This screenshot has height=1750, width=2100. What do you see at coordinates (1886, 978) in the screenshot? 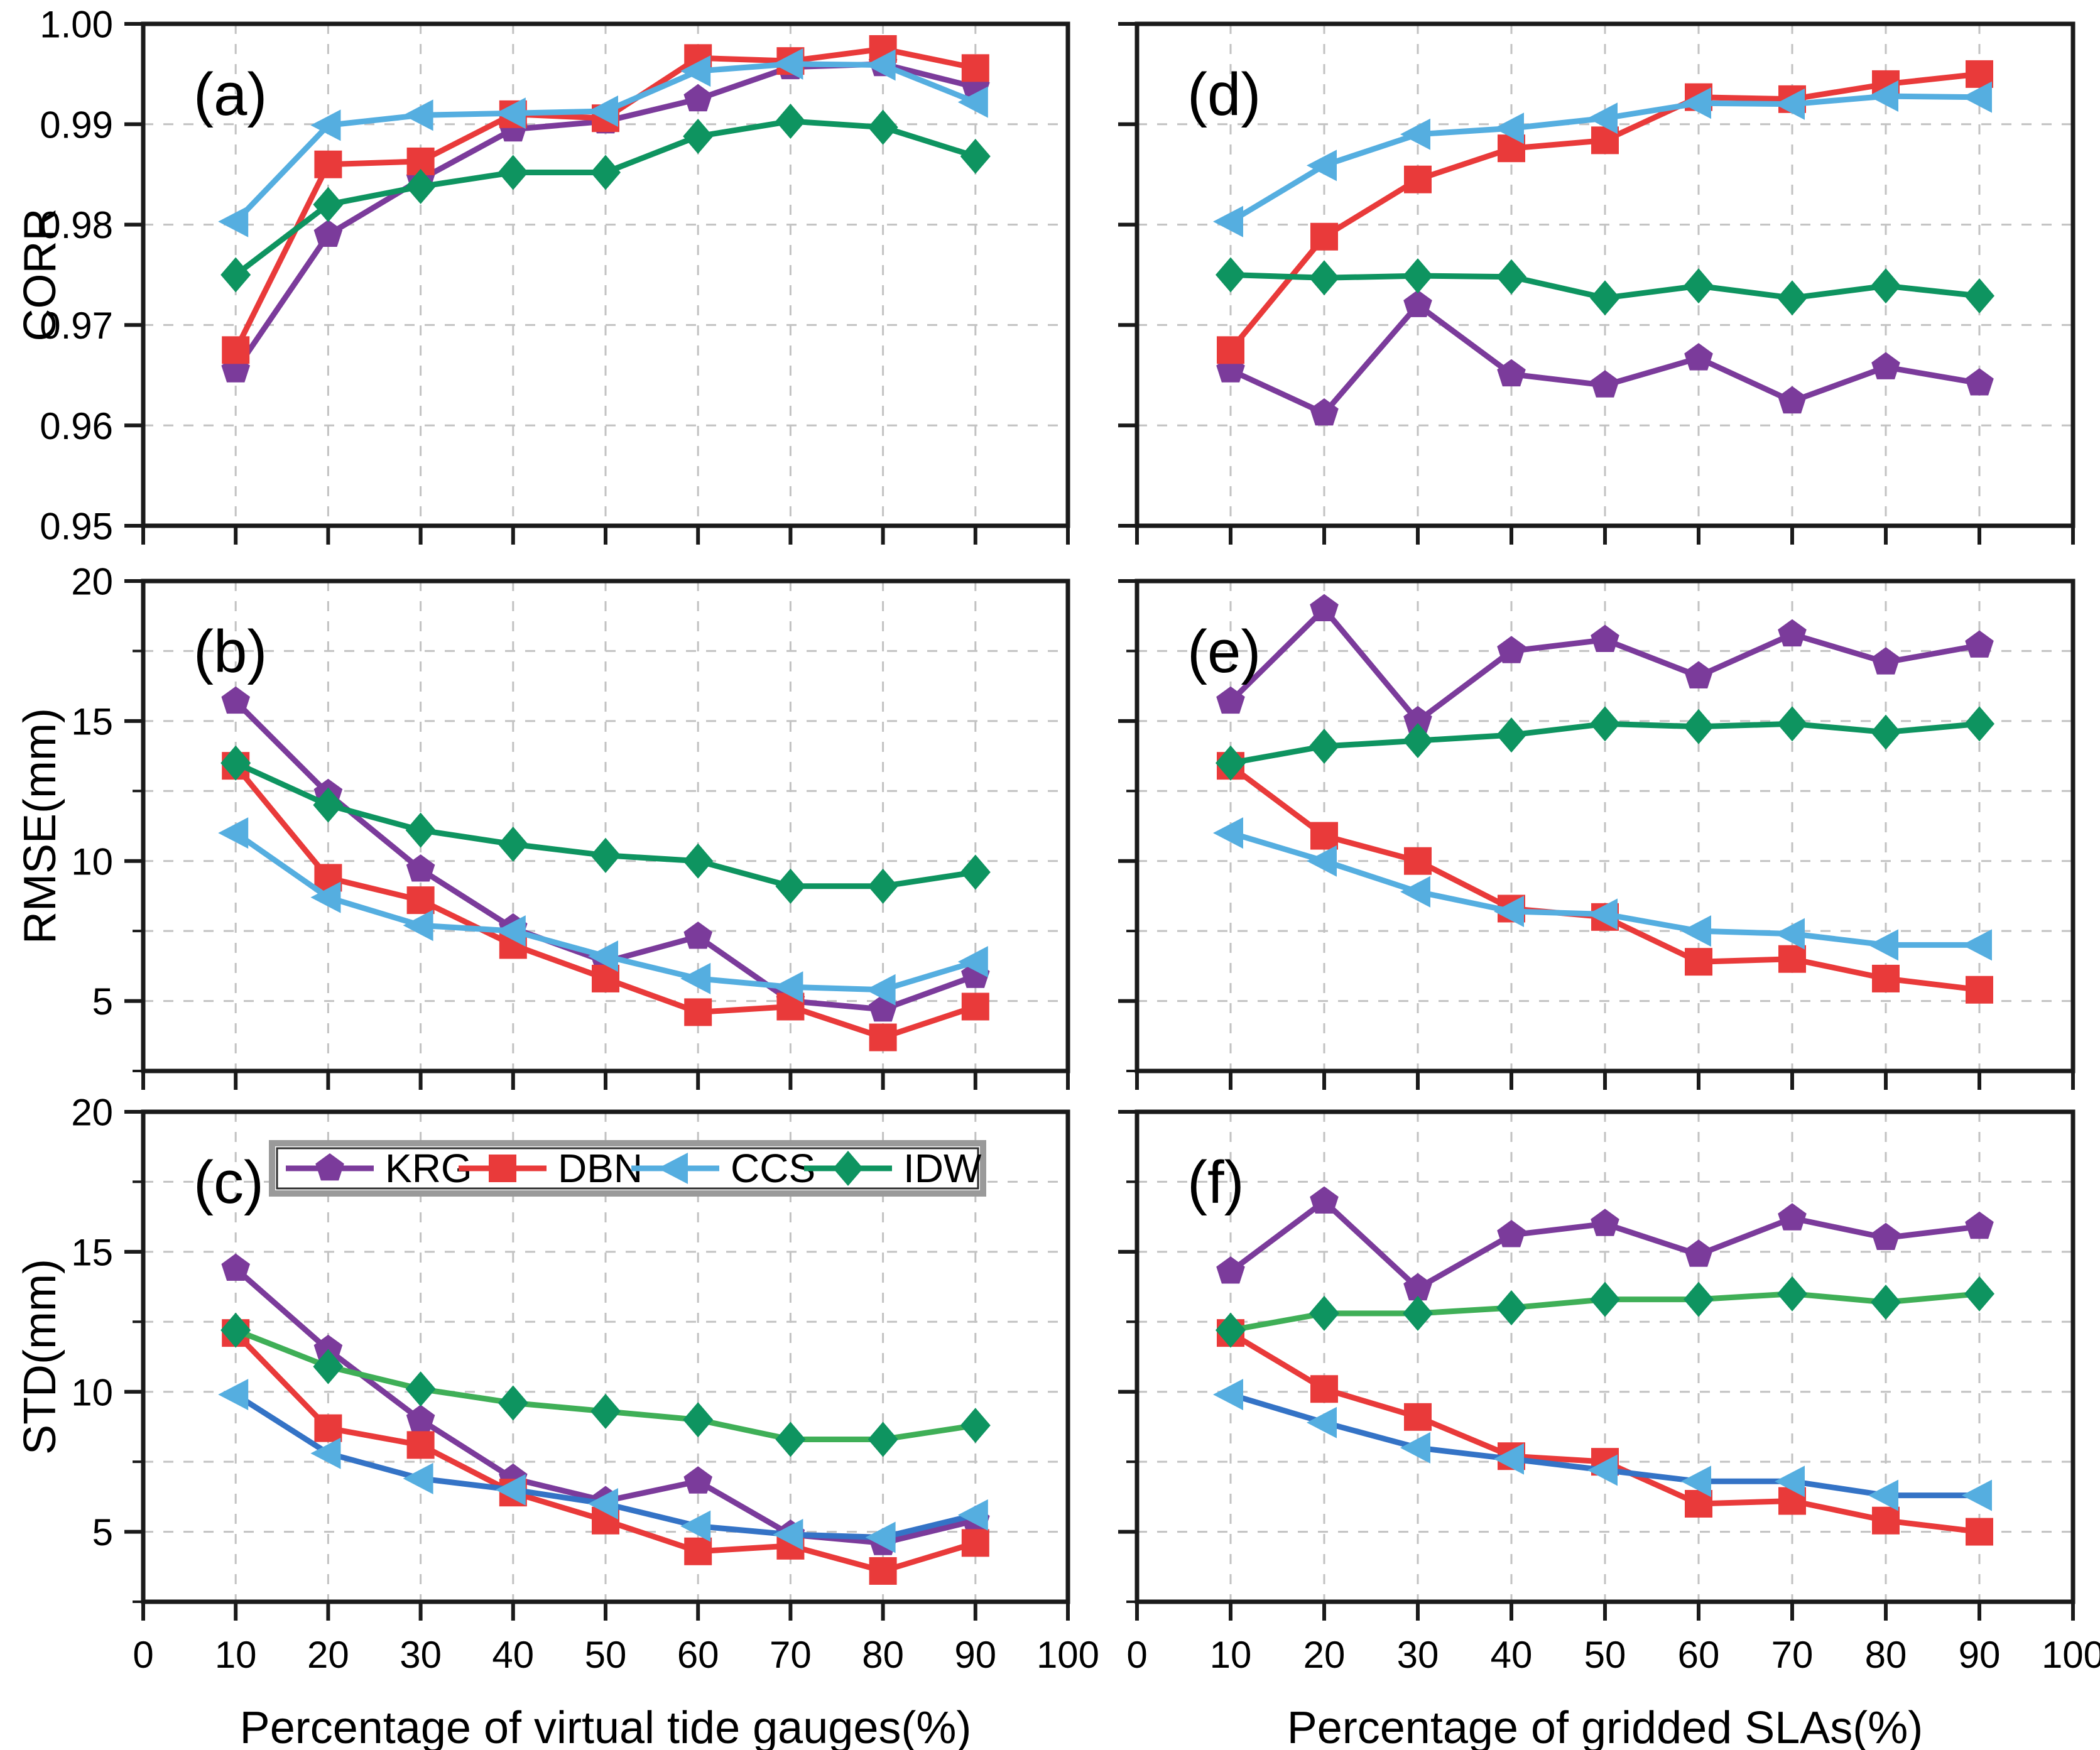
I see `data-point-DBN-x80` at bounding box center [1886, 978].